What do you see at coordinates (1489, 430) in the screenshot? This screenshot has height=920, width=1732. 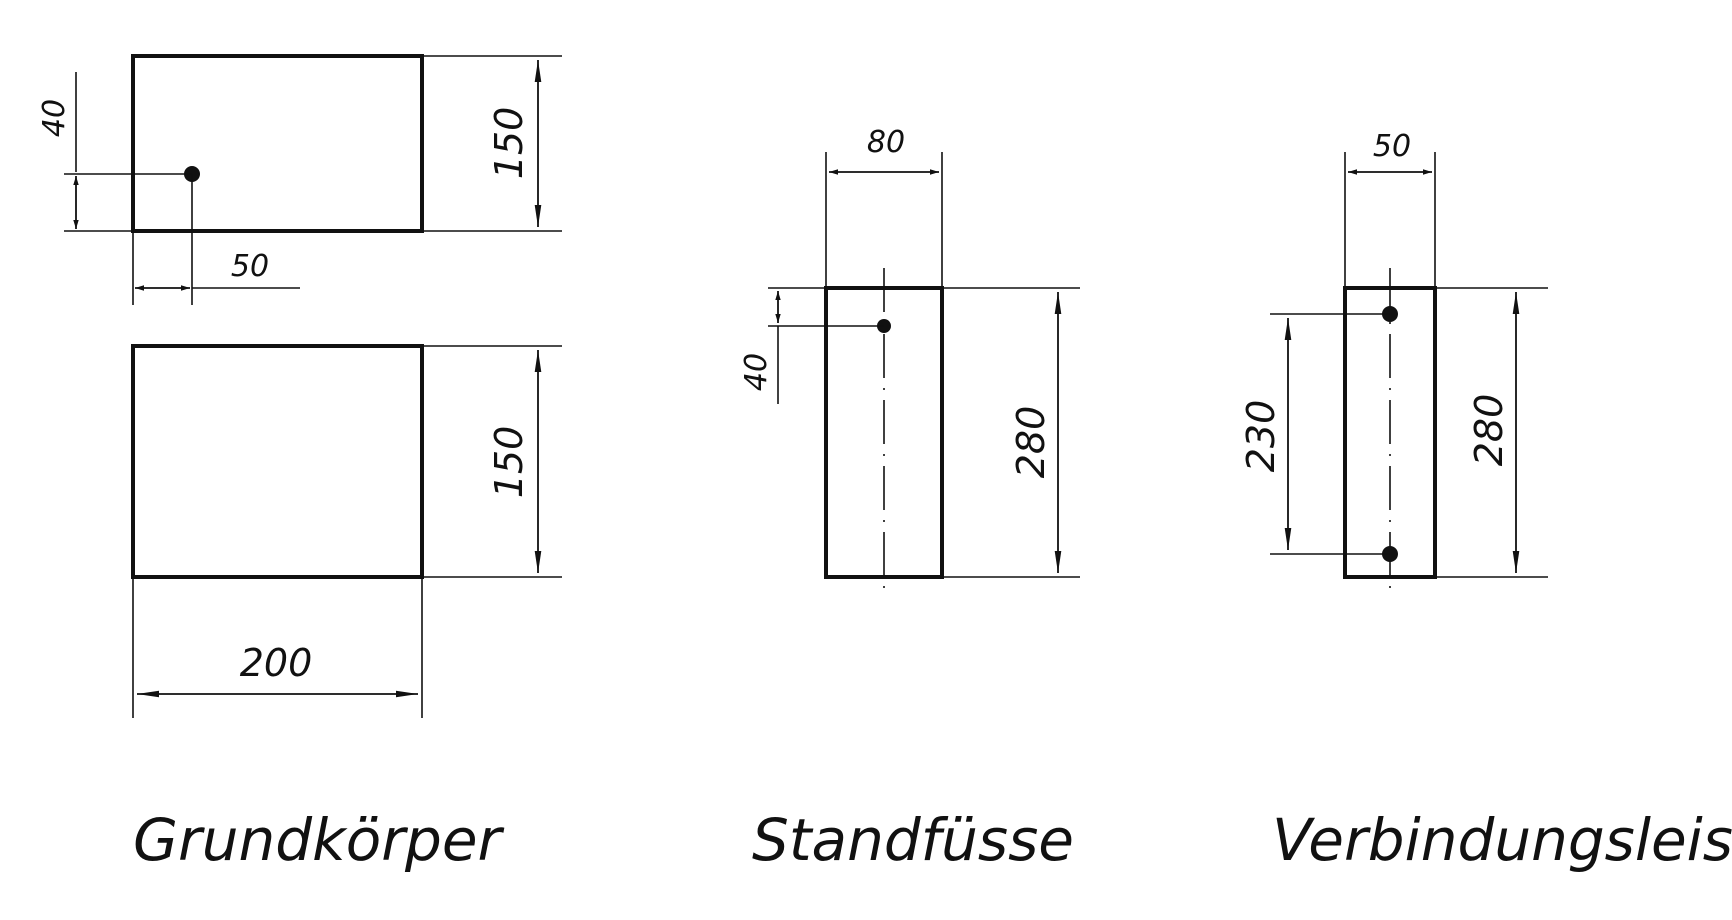 I see `verbindungsleisten-height-label: 280` at bounding box center [1489, 430].